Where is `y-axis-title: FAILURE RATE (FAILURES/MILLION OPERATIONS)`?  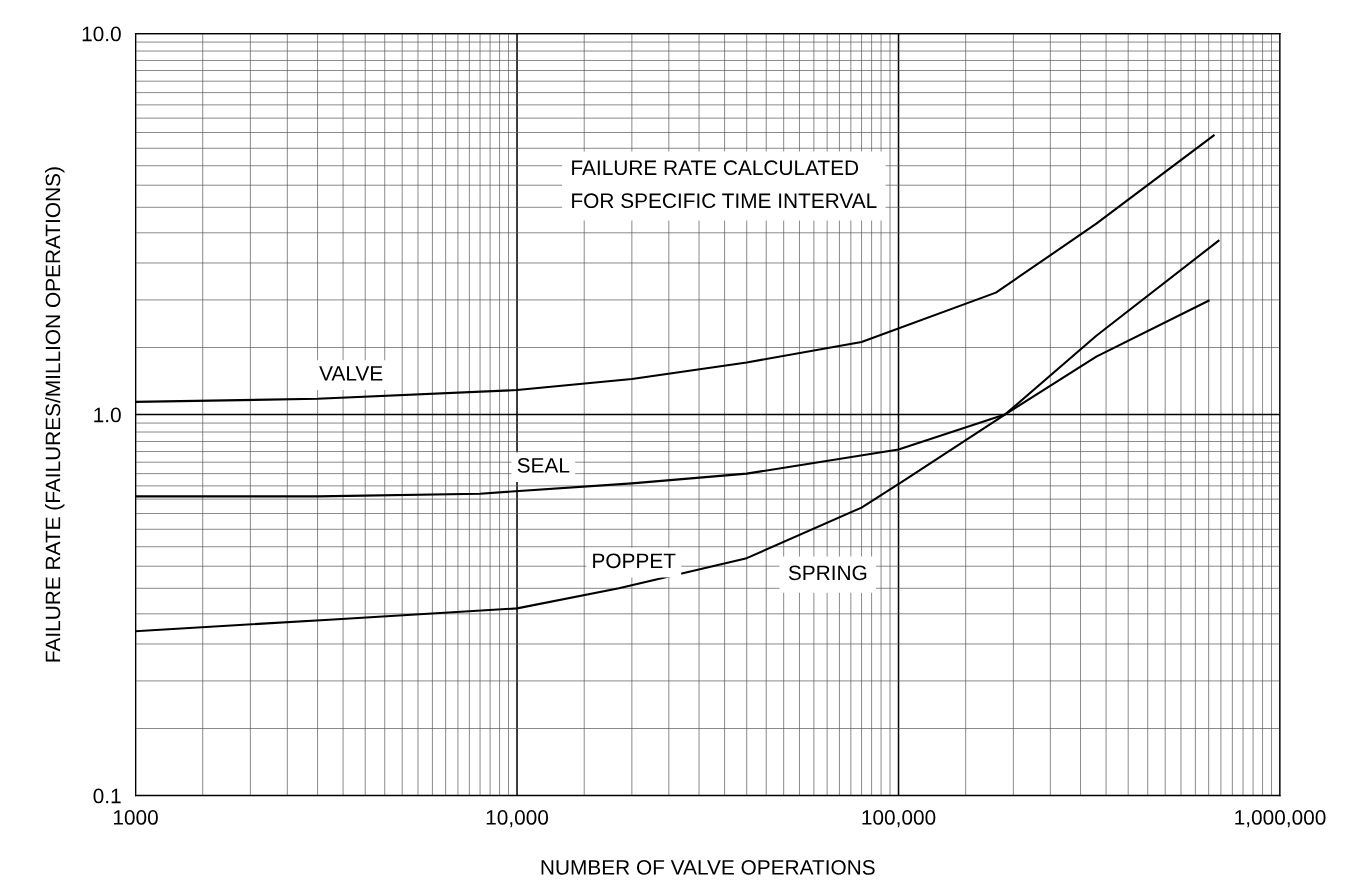 y-axis-title: FAILURE RATE (FAILURES/MILLION OPERATIONS) is located at coordinates (55, 414).